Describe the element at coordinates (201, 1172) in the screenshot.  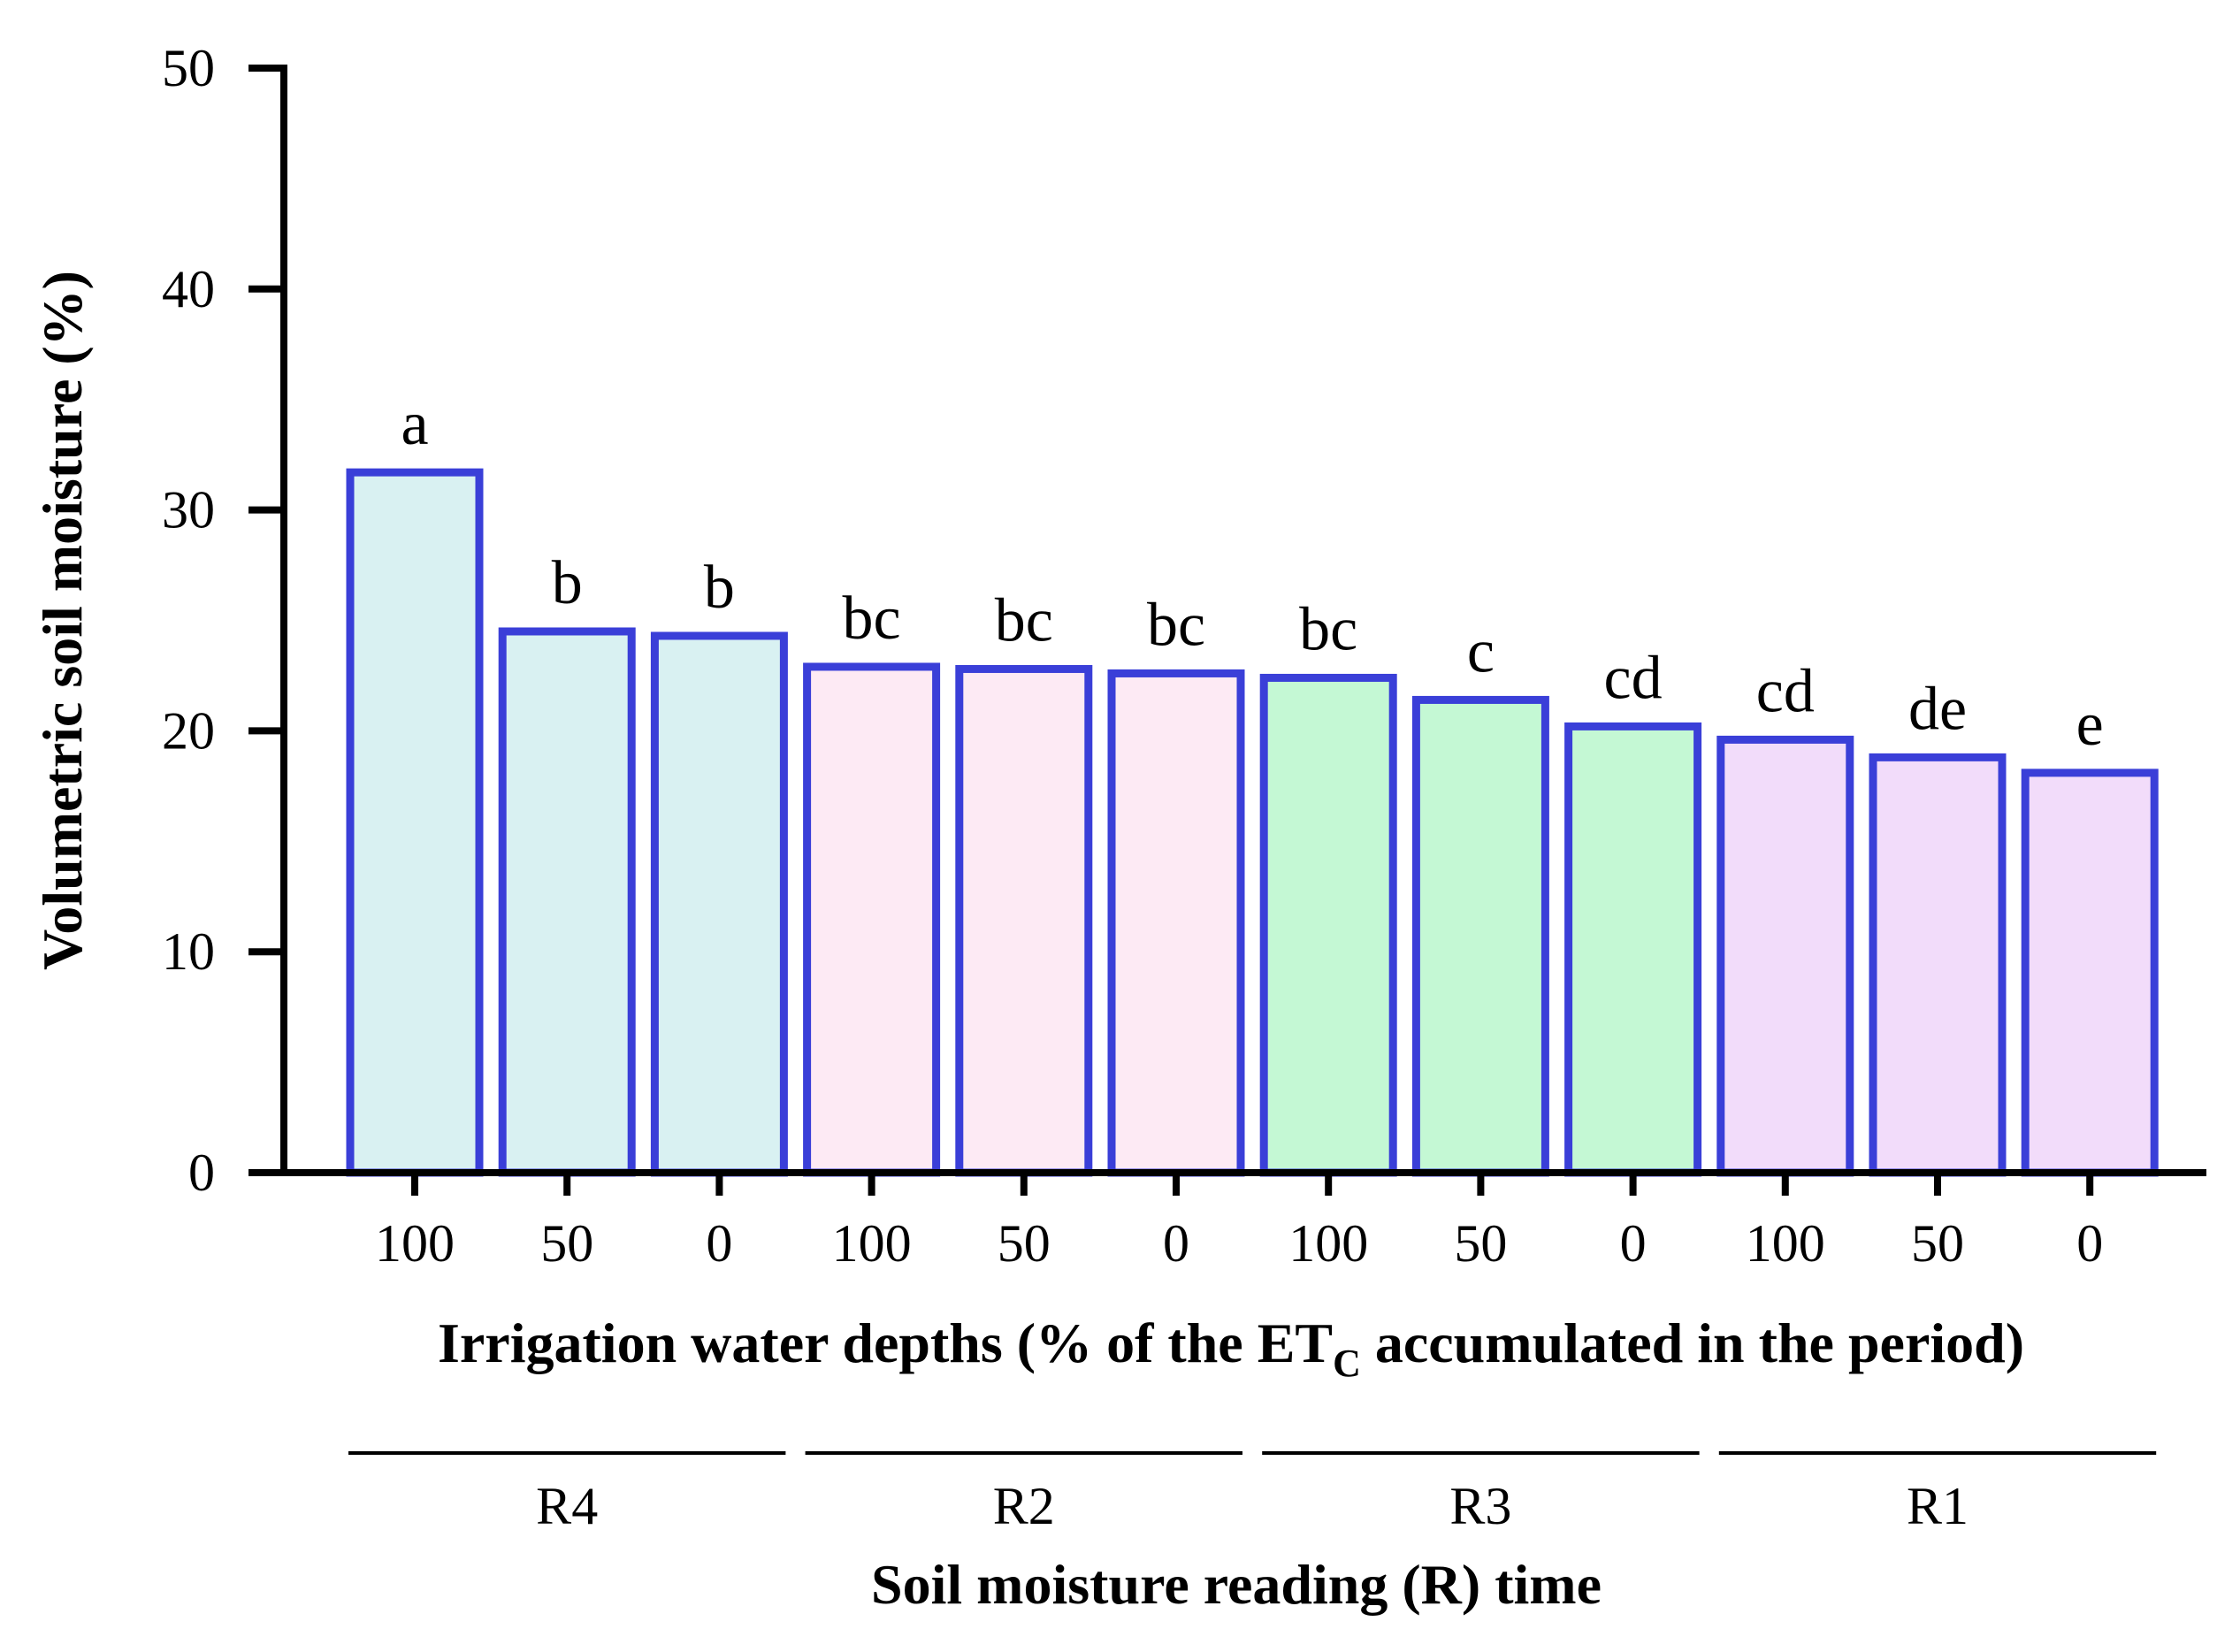
I see `y-tick-label: 0` at that location.